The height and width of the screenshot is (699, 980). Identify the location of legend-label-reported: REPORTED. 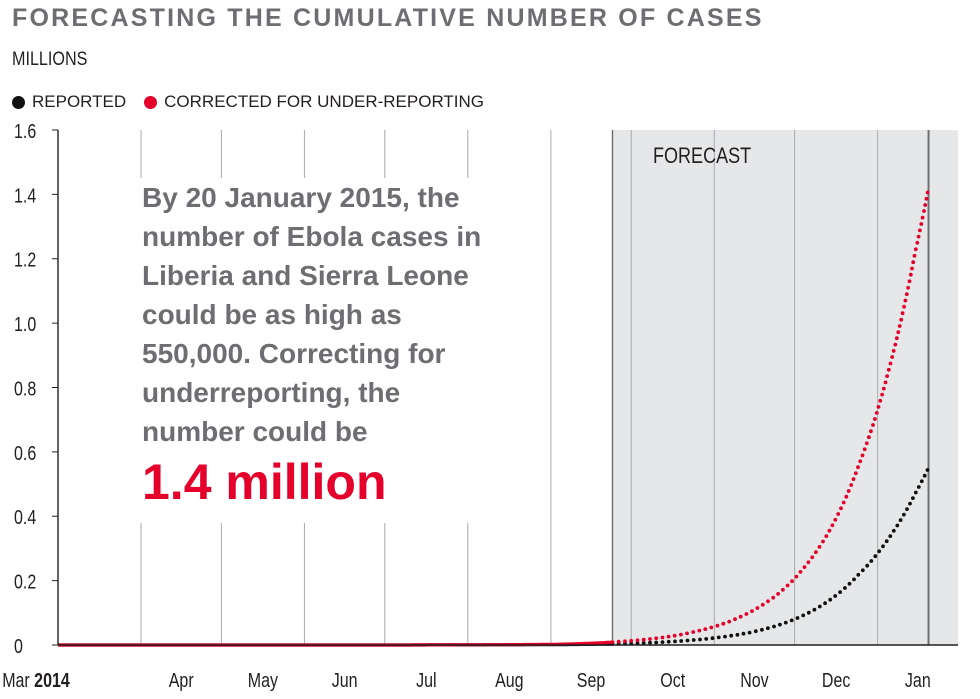
(79, 101).